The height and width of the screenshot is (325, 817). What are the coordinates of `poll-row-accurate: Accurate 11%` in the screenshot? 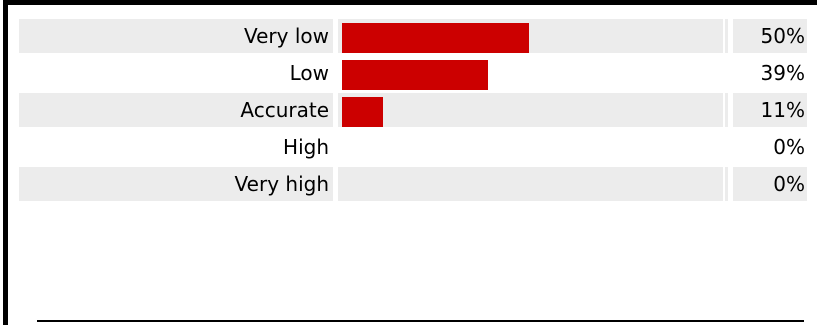 It's located at (414, 110).